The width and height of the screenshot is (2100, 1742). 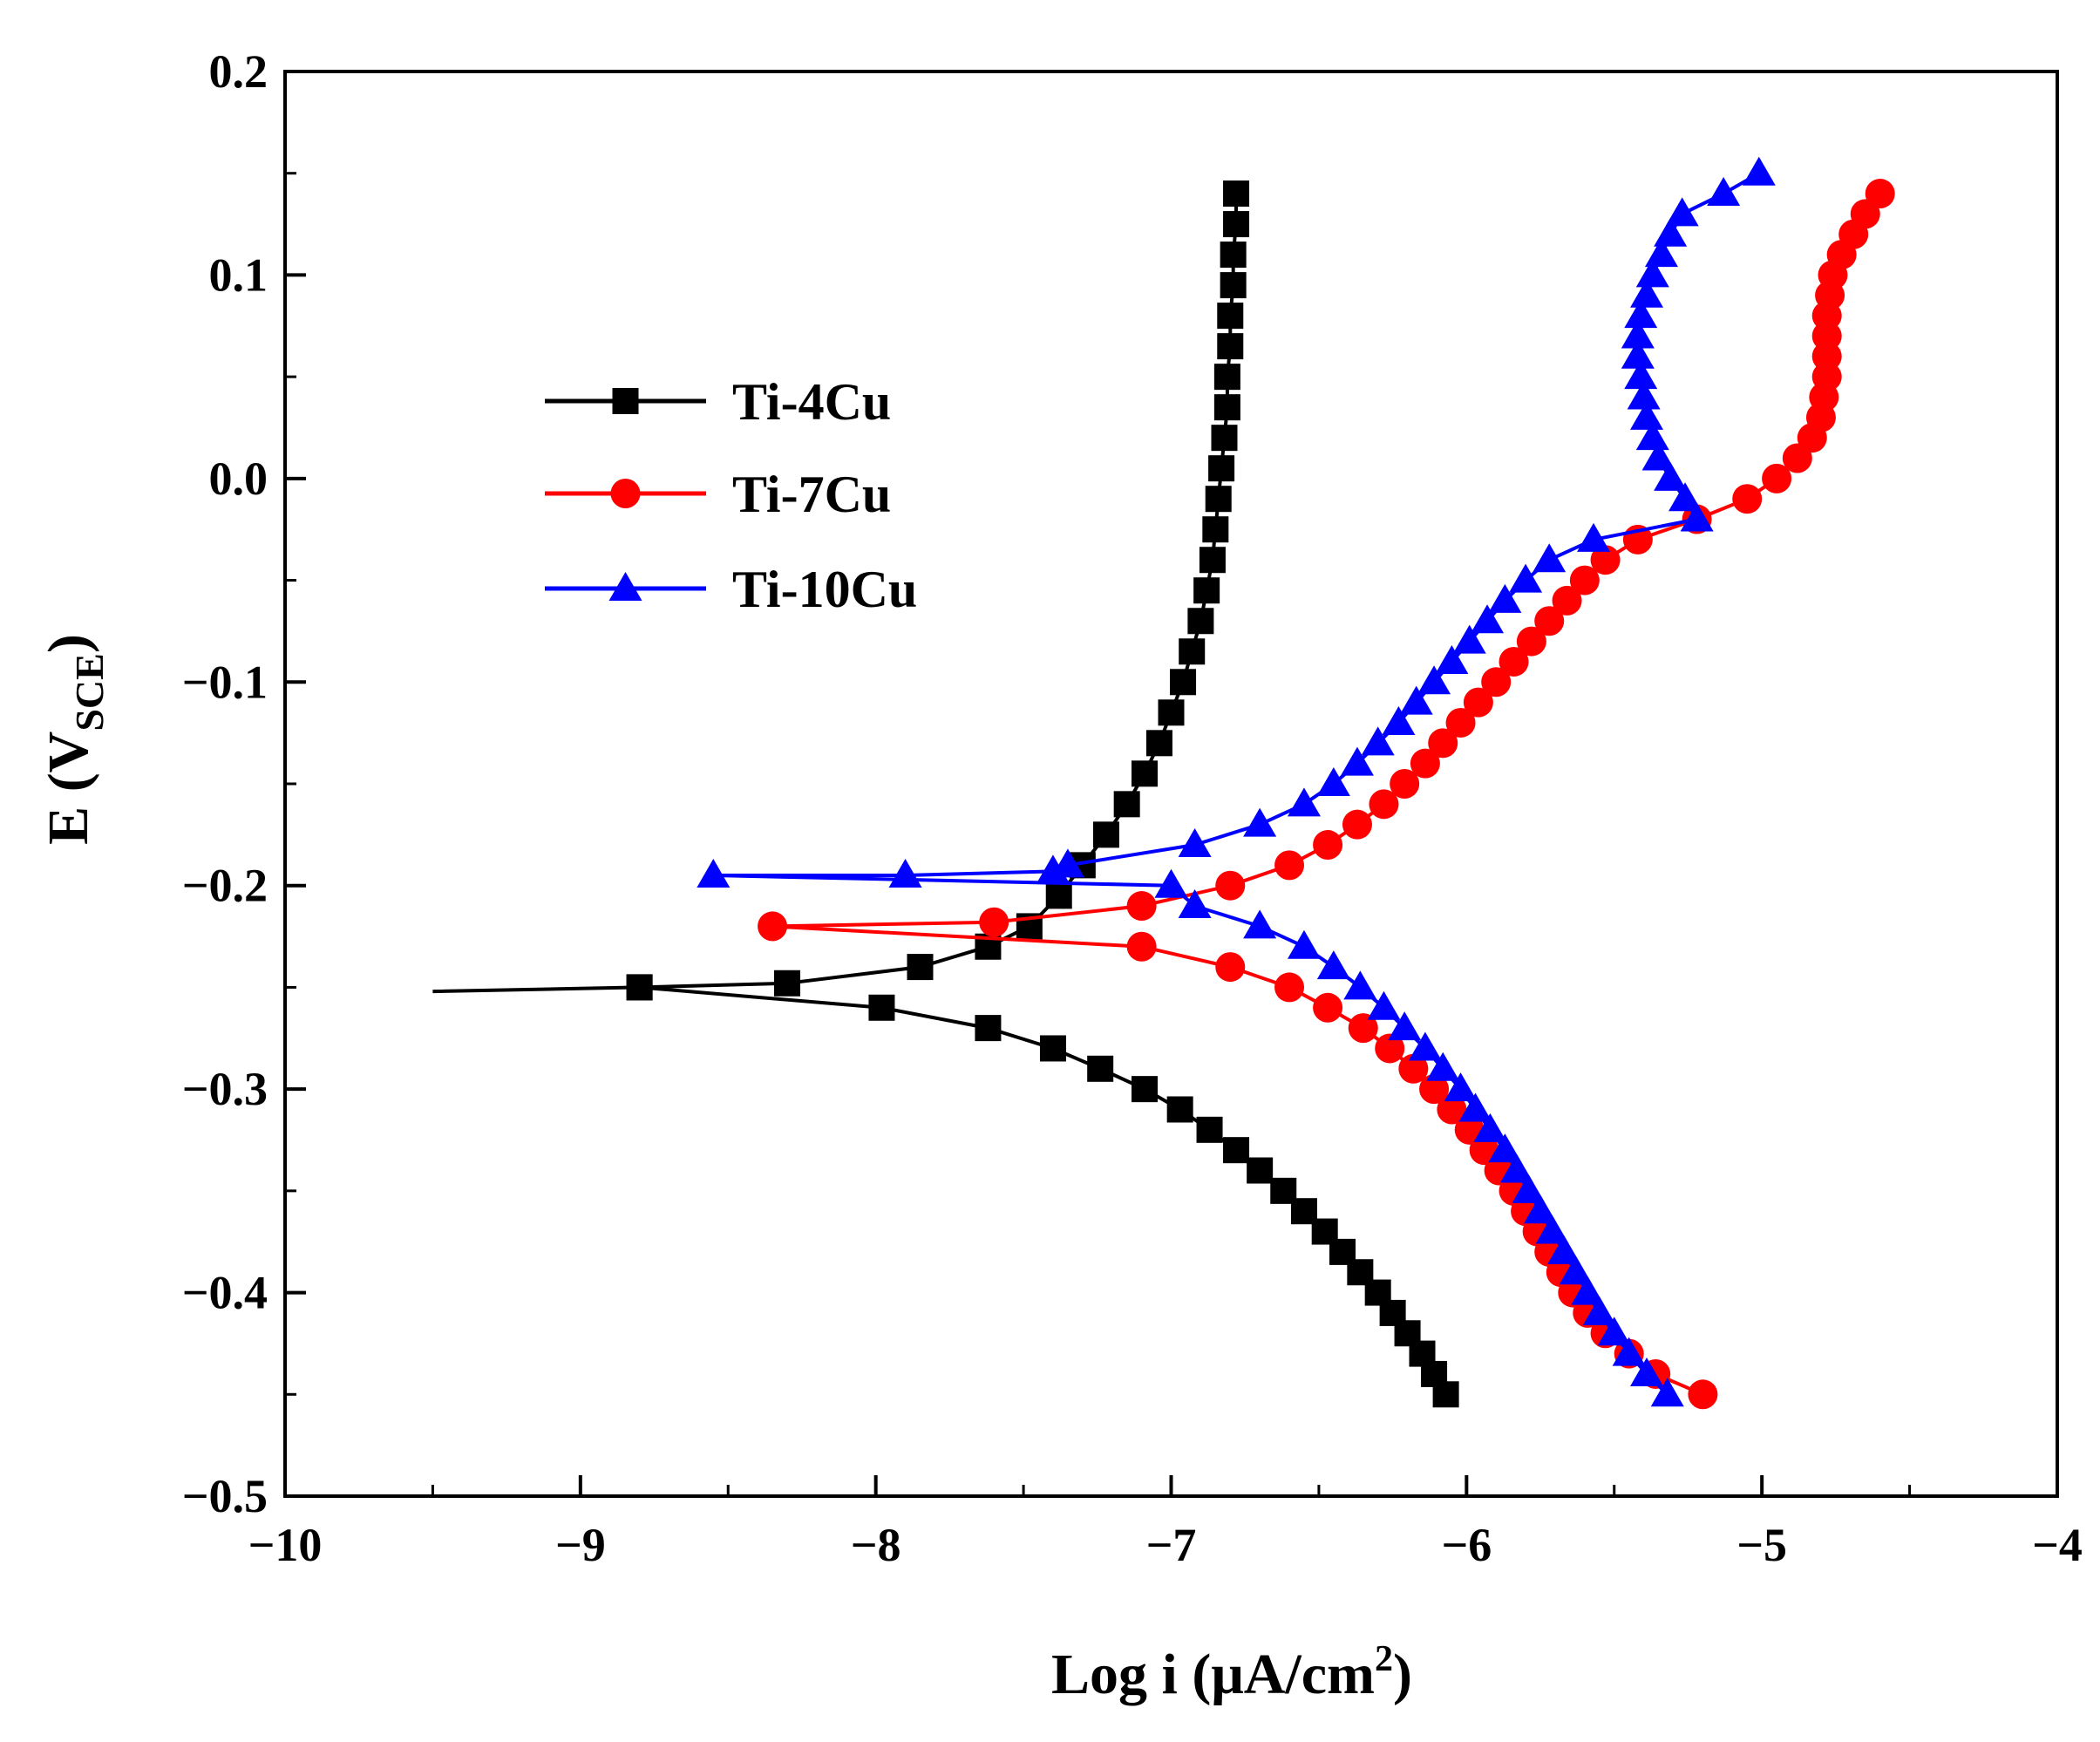 What do you see at coordinates (90, 692) in the screenshot?
I see `y-axis-title-sub: SCE` at bounding box center [90, 692].